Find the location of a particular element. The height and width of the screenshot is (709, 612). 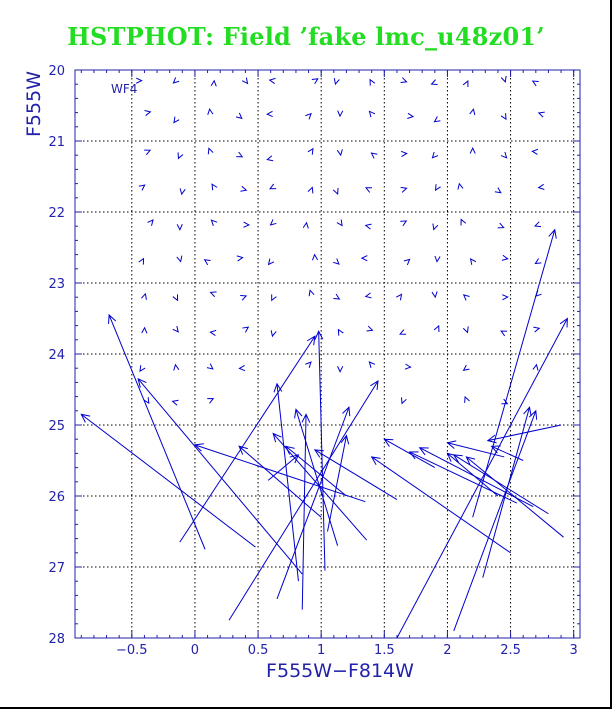

x-tick-label: 0 is located at coordinates (195, 650).